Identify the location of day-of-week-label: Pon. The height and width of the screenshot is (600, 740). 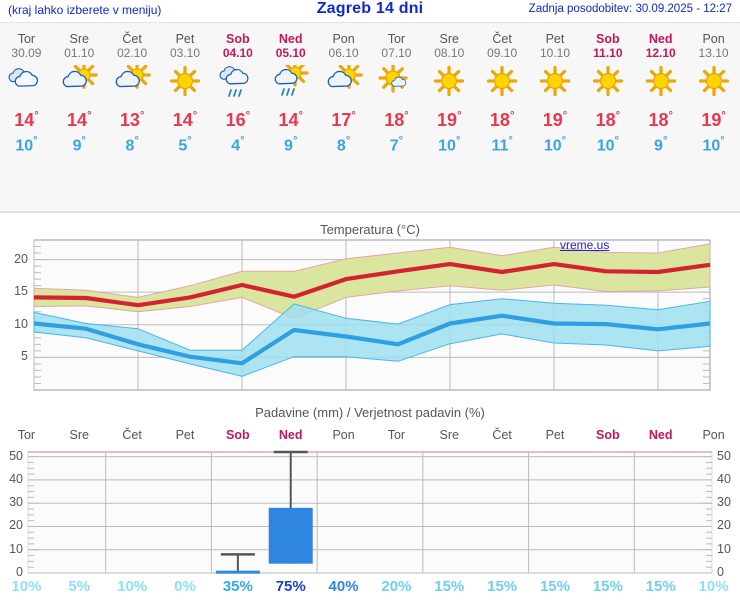
(343, 39).